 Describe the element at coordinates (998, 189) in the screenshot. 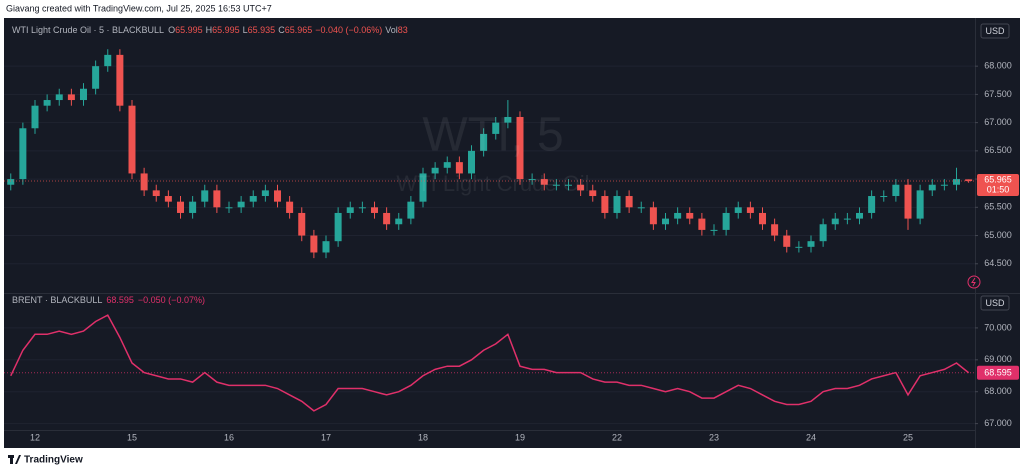

I see `countdown: 01:50` at that location.